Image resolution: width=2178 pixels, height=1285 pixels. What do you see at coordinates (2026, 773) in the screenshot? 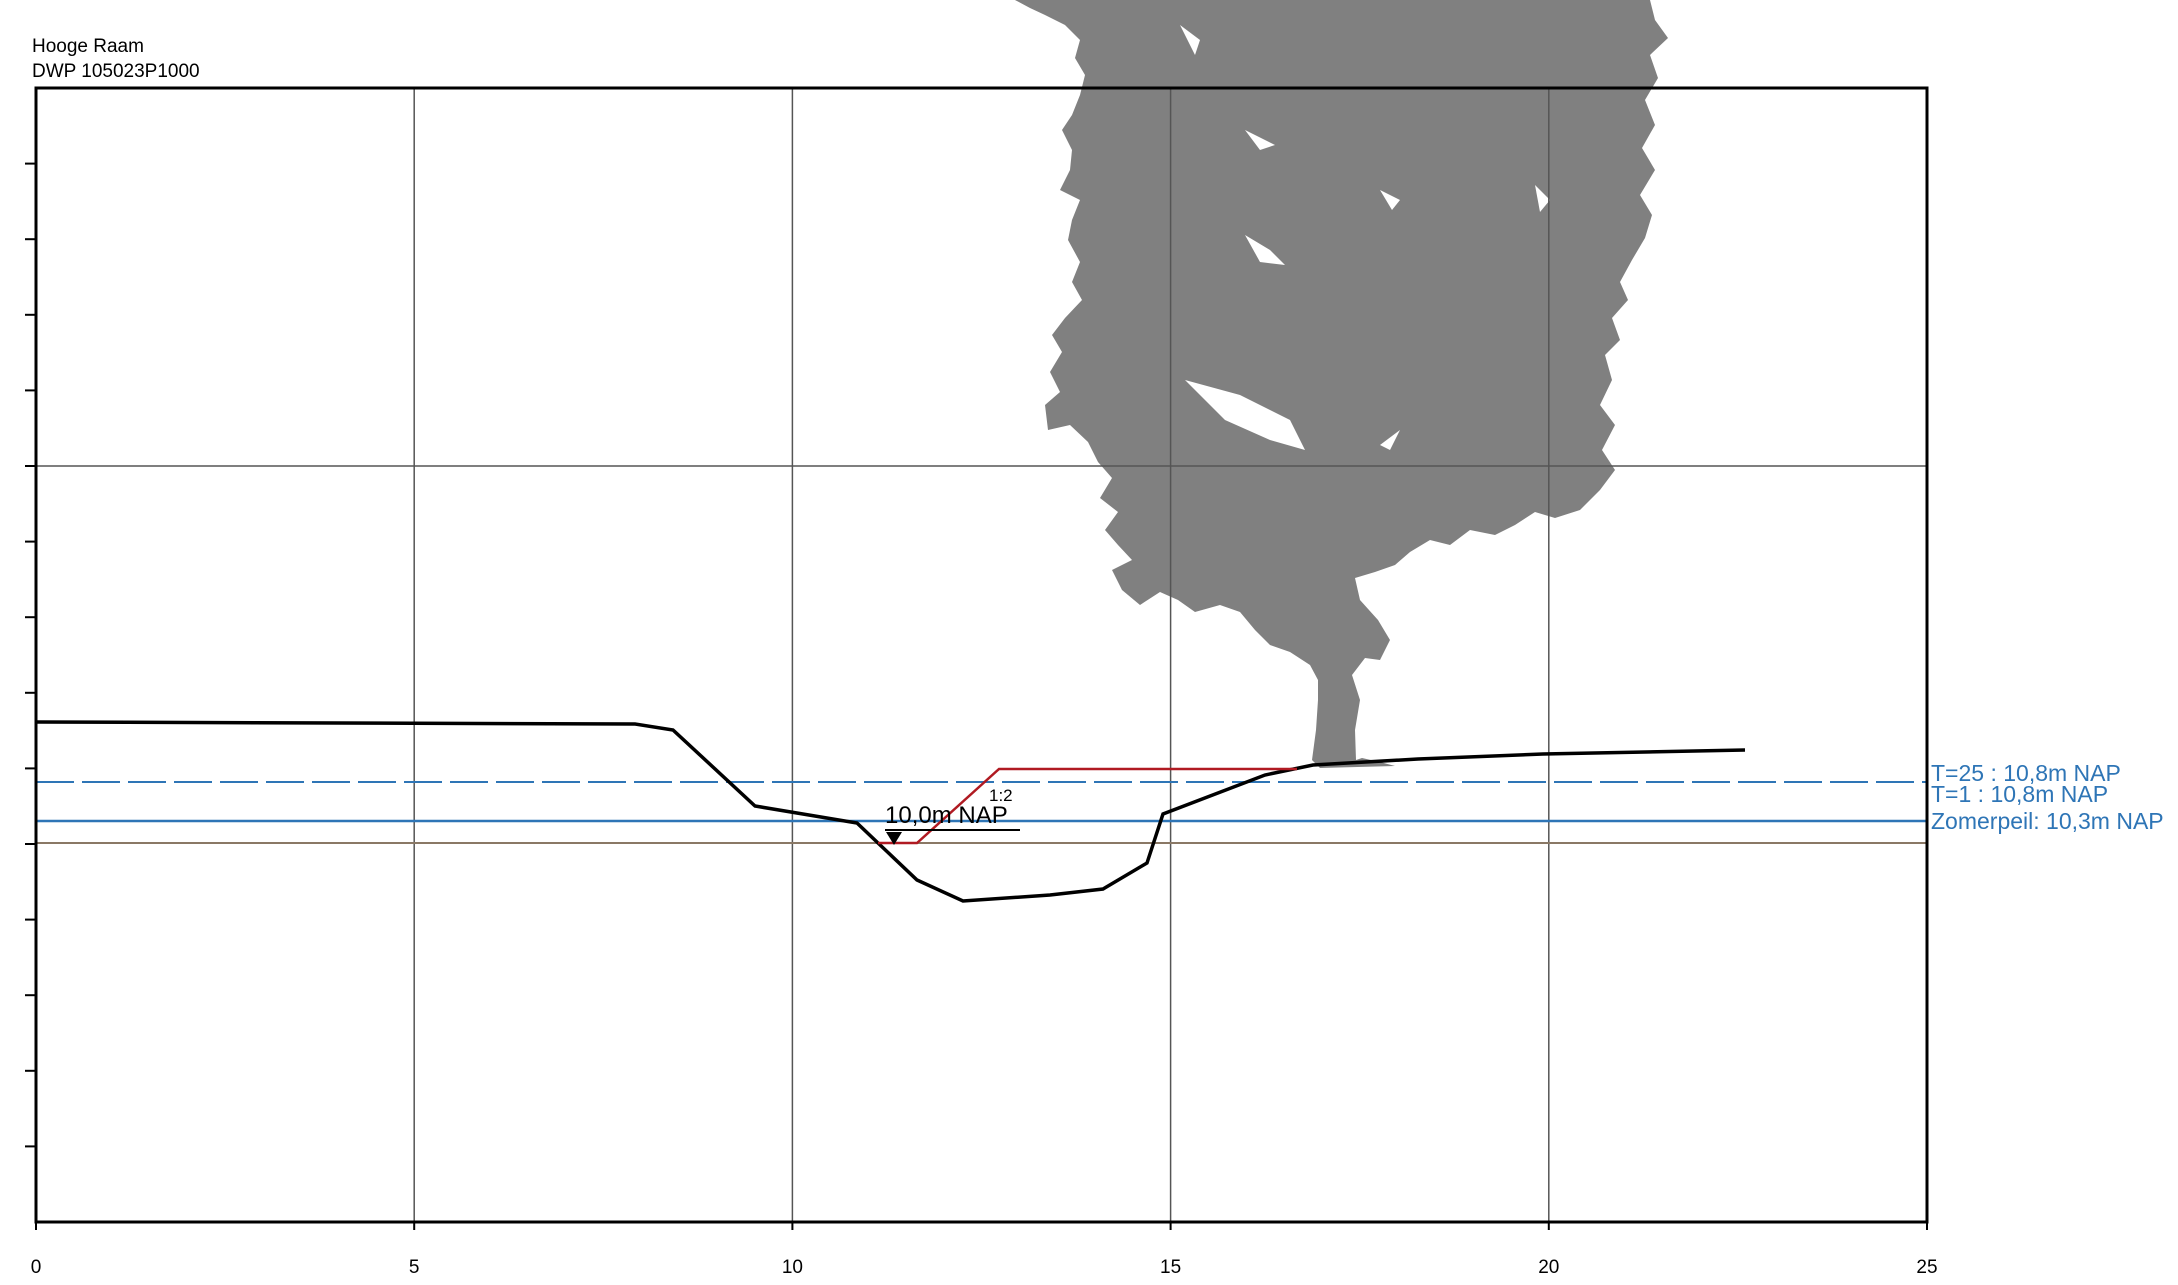
I see `t25-label: T=25 : 10,8m NAP` at bounding box center [2026, 773].